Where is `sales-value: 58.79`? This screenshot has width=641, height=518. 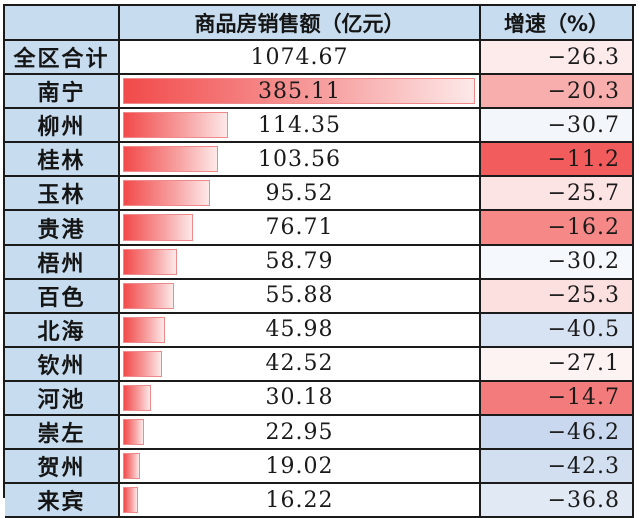
sales-value: 58.79 is located at coordinates (299, 262).